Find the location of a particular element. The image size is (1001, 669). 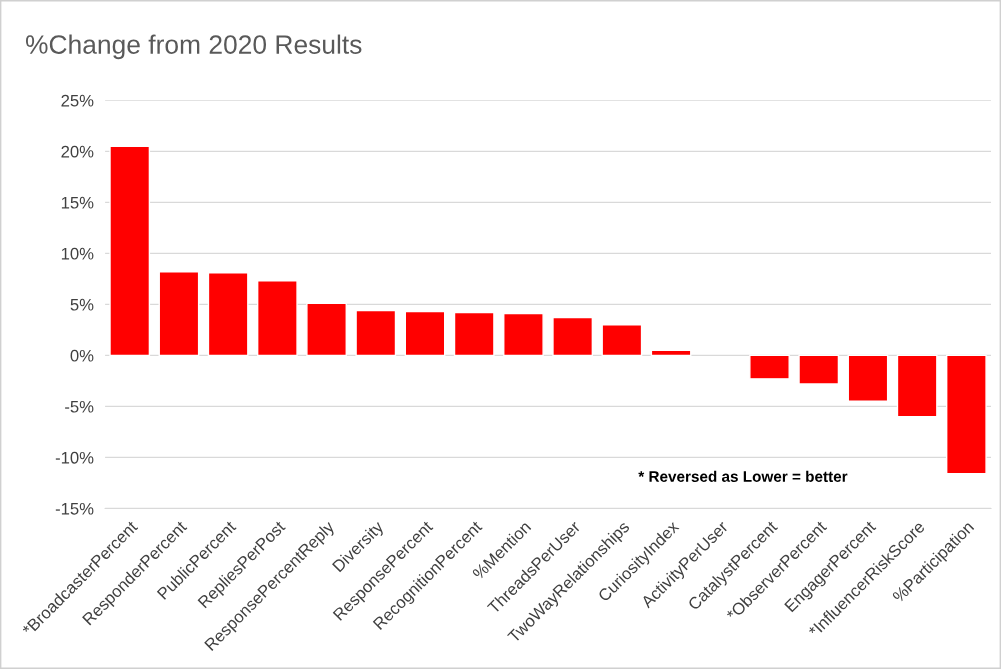

y-tick-label: -15% is located at coordinates (74, 508).